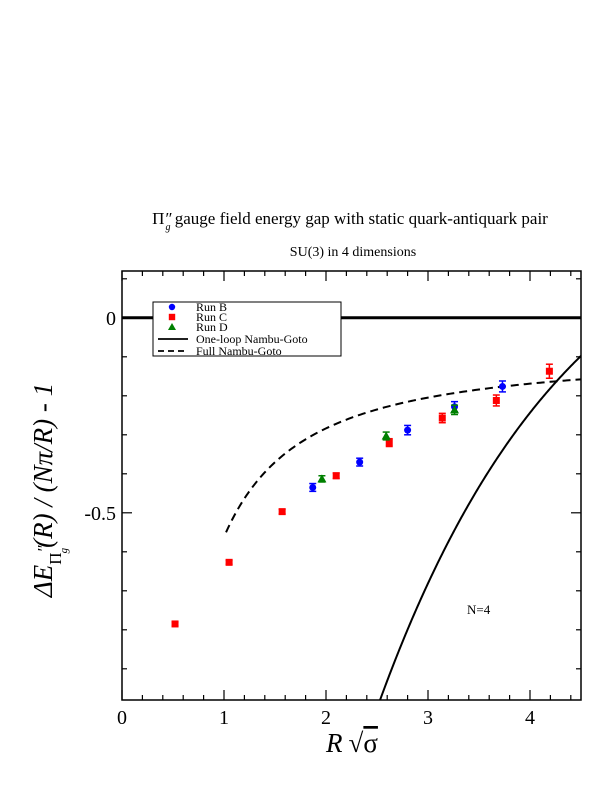 Image resolution: width=612 pixels, height=792 pixels. What do you see at coordinates (43, 581) in the screenshot?
I see `y-label-delta-e: ΔE` at bounding box center [43, 581].